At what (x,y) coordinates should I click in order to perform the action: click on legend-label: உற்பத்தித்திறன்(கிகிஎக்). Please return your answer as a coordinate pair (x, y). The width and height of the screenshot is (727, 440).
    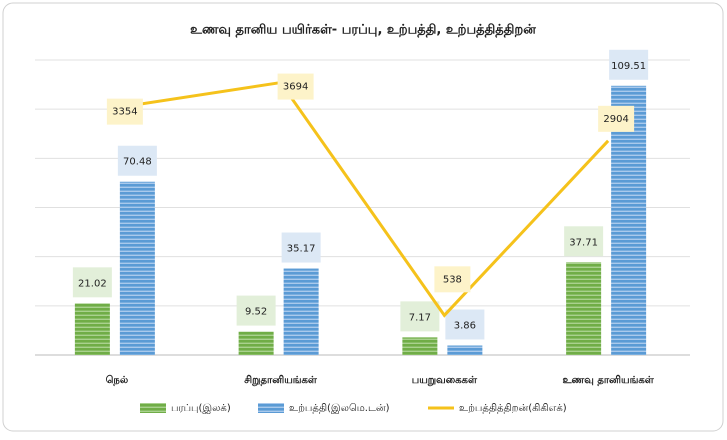
    Looking at the image, I should click on (513, 408).